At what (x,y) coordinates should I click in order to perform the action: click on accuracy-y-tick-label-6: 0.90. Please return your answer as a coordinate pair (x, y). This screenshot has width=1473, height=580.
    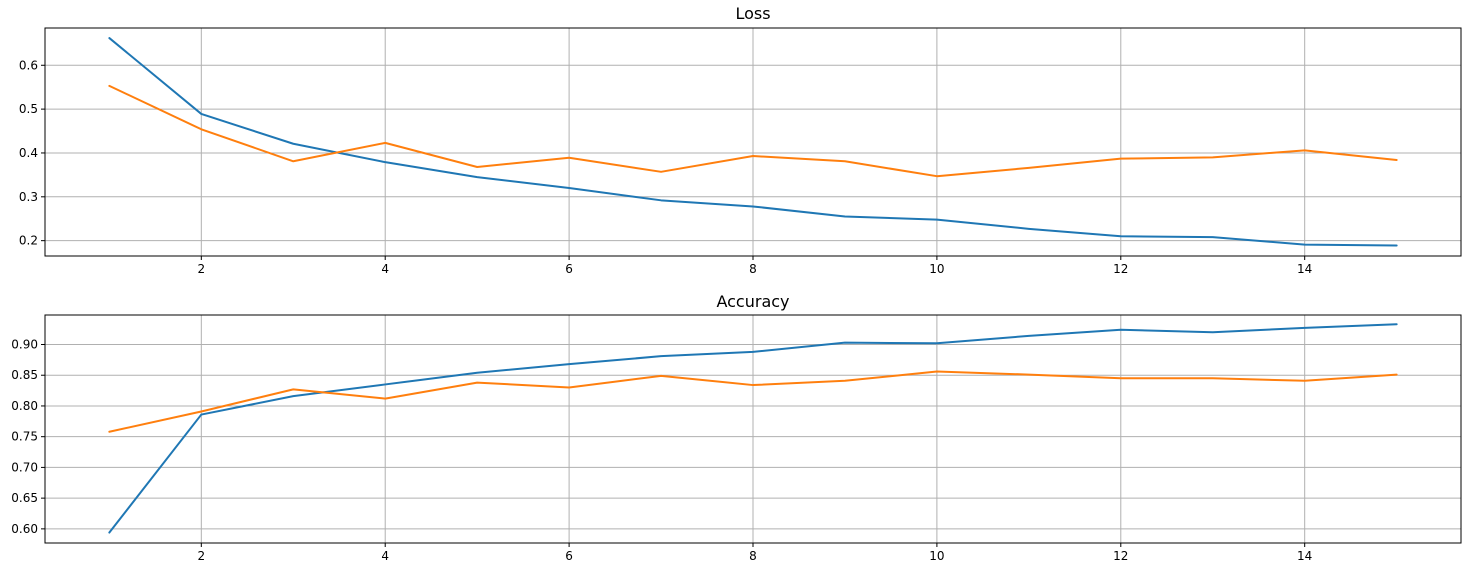
    Looking at the image, I should click on (24, 344).